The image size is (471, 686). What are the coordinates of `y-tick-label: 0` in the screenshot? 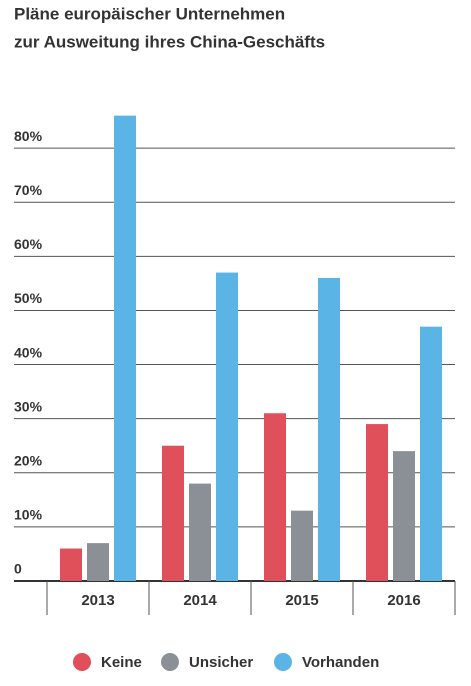 It's located at (18, 569).